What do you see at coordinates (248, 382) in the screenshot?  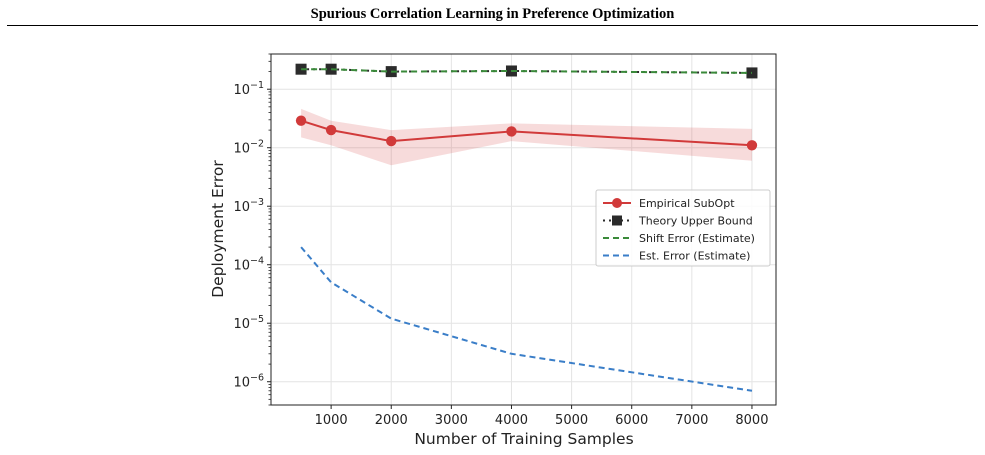 I see `y-tick-label: 10⁻⁶` at bounding box center [248, 382].